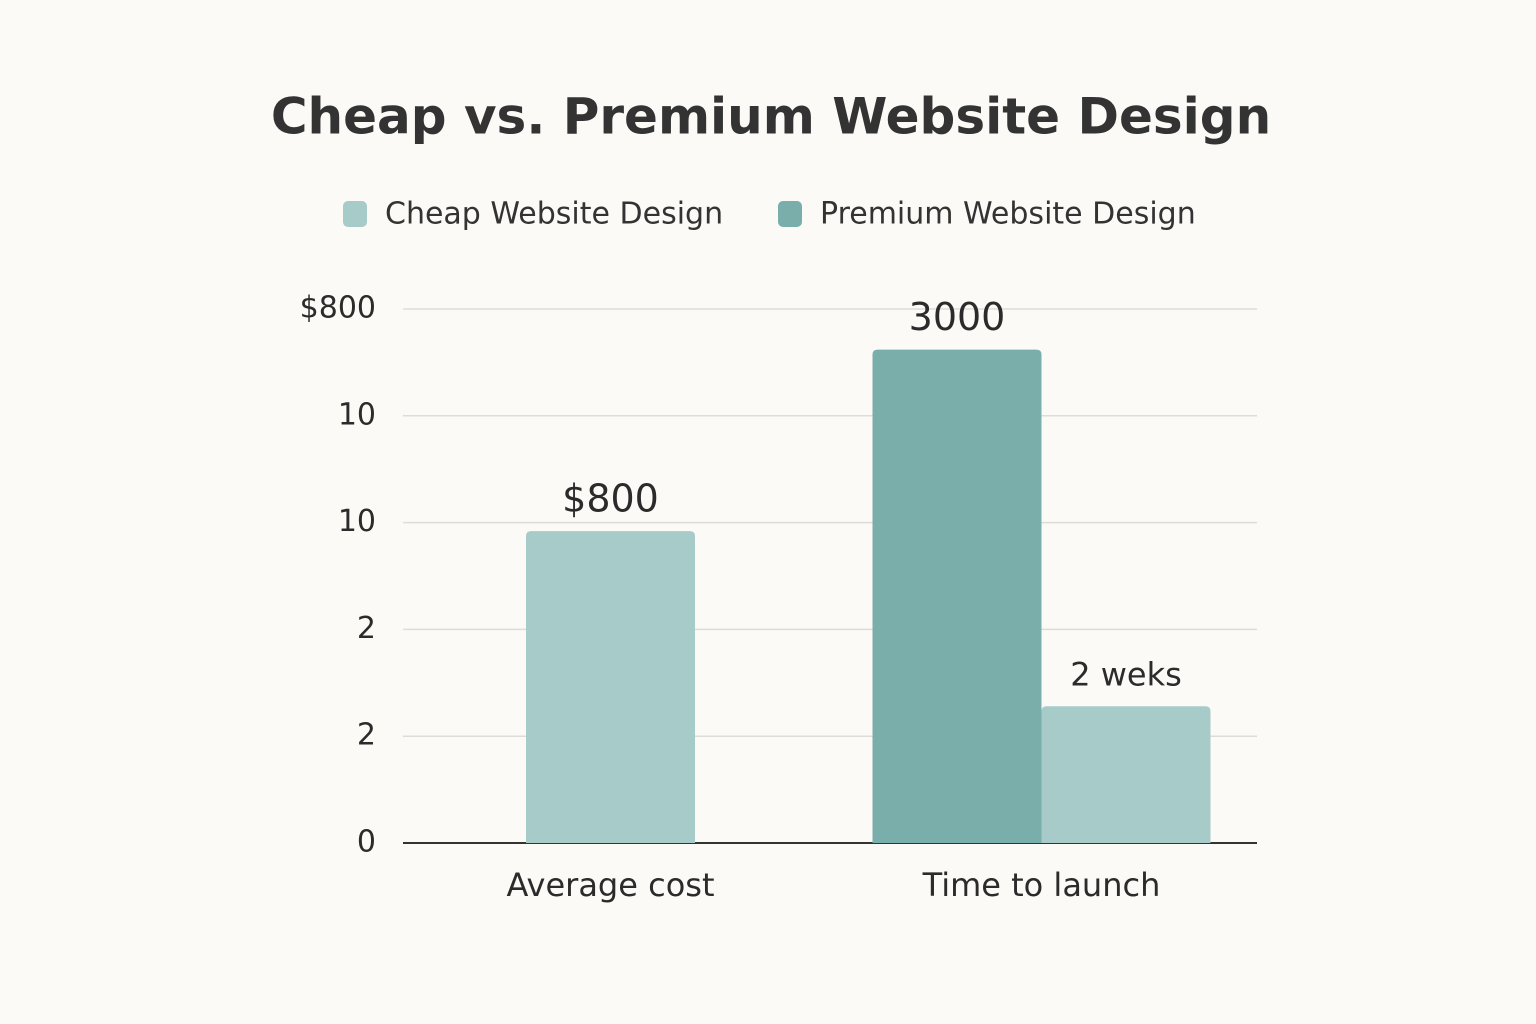 This screenshot has width=1536, height=1024. I want to click on legend-label: Cheap Website Design, so click(554, 214).